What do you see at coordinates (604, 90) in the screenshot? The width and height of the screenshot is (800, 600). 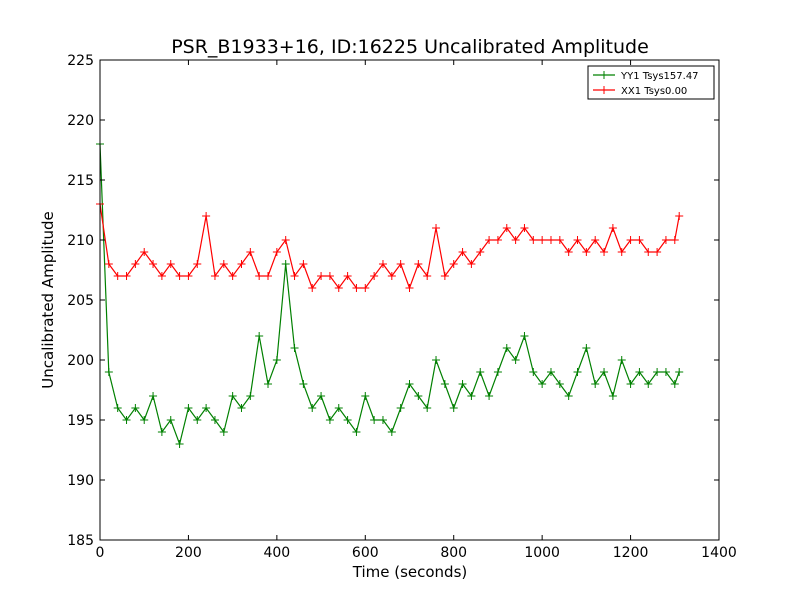 I see `legend-marker` at bounding box center [604, 90].